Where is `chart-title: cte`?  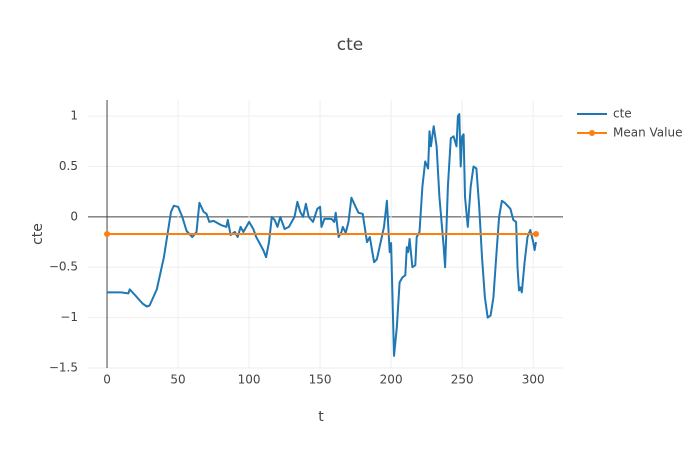
chart-title: cte is located at coordinates (350, 45).